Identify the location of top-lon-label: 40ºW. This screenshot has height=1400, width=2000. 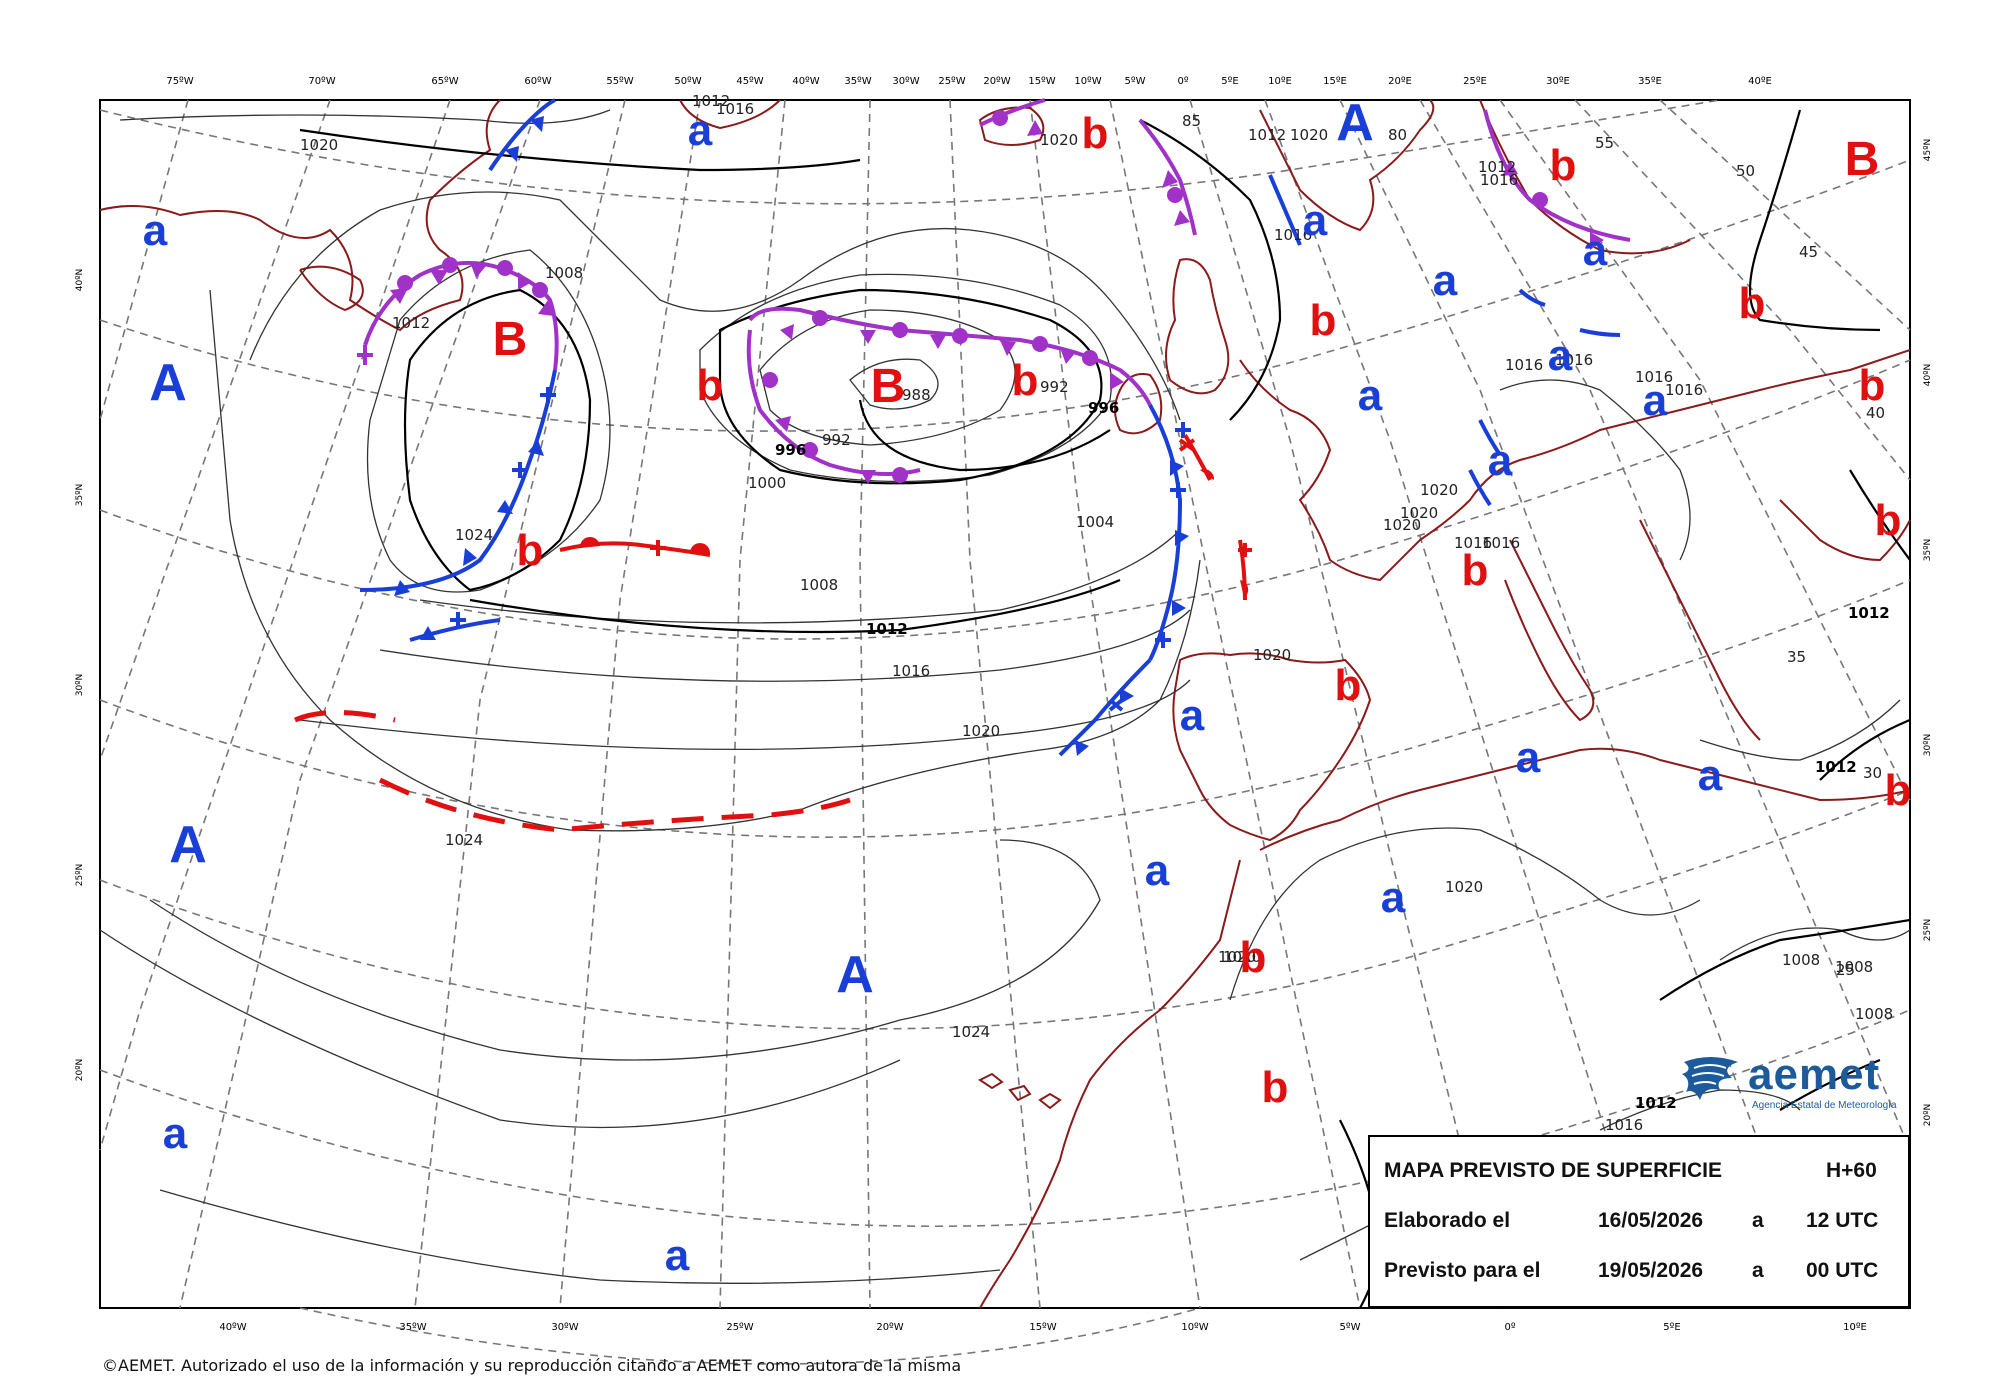
(805, 81).